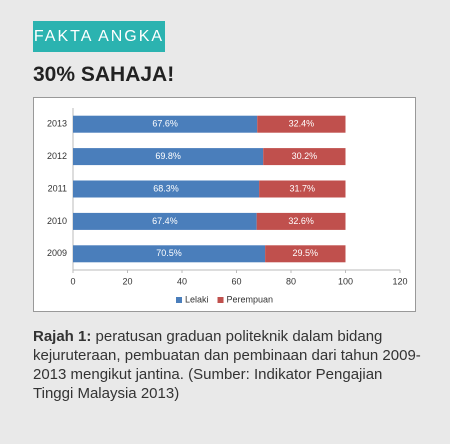  I want to click on x-tick-label: 40, so click(182, 281).